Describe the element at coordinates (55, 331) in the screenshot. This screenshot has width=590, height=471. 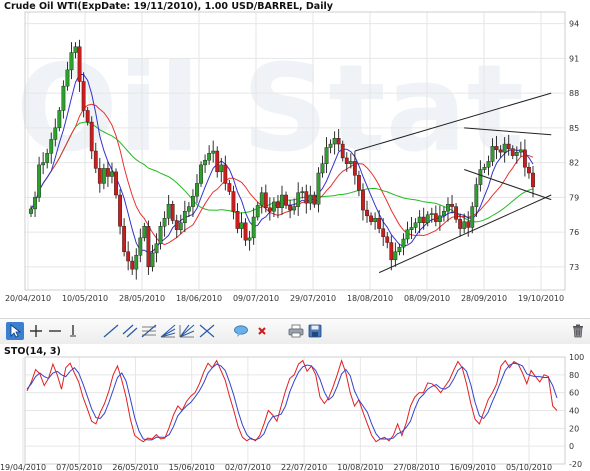
I see `horizontal-line-tool-button` at that location.